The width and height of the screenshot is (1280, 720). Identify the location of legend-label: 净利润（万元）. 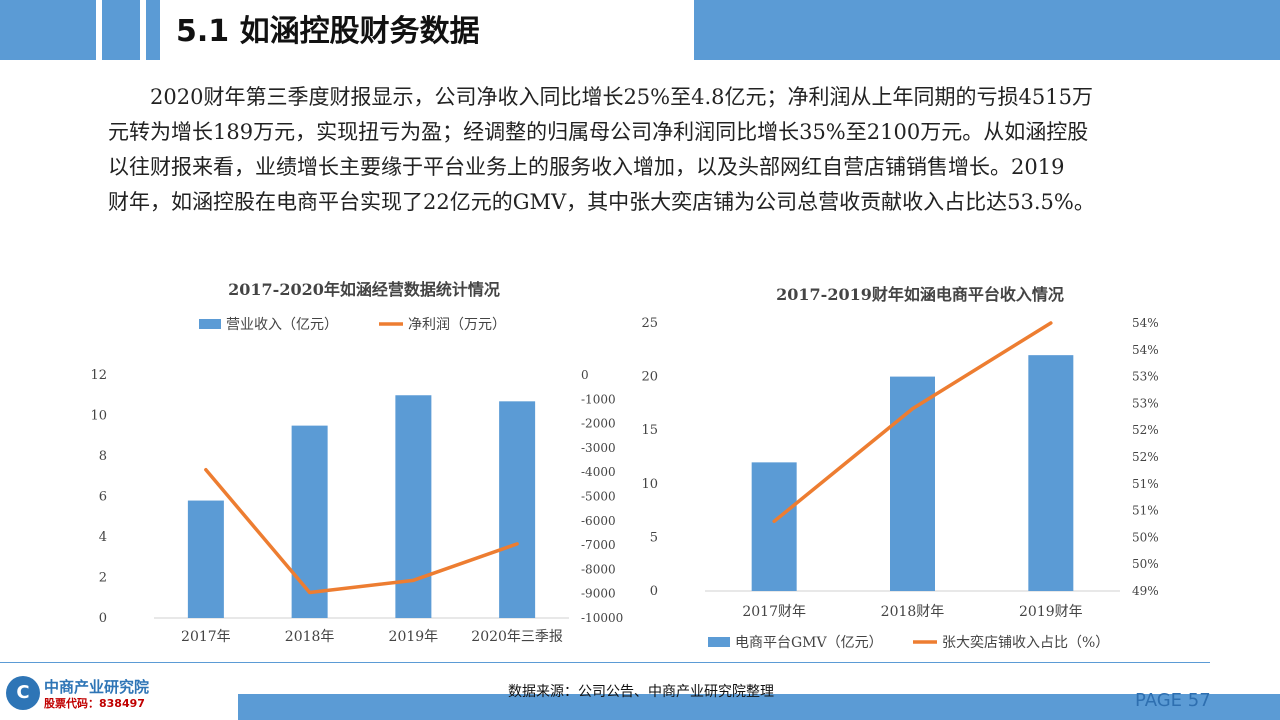
(457, 325).